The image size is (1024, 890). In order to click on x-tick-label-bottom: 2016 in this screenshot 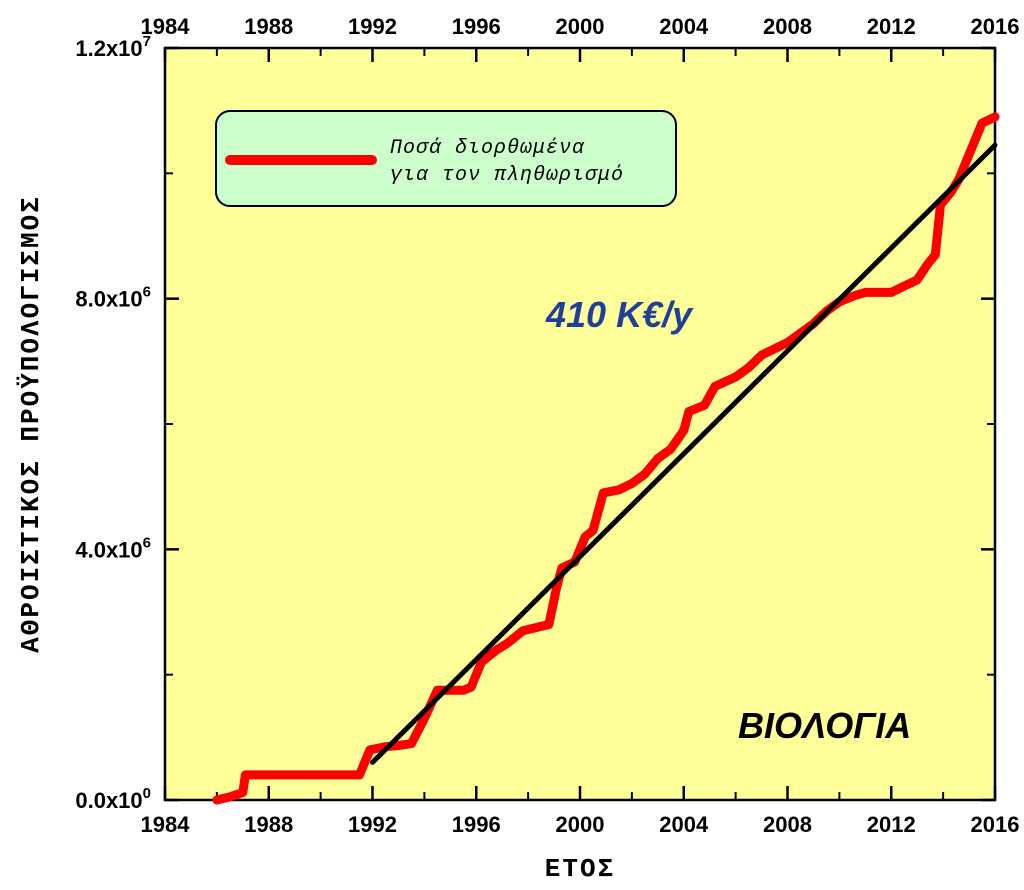, I will do `click(995, 824)`.